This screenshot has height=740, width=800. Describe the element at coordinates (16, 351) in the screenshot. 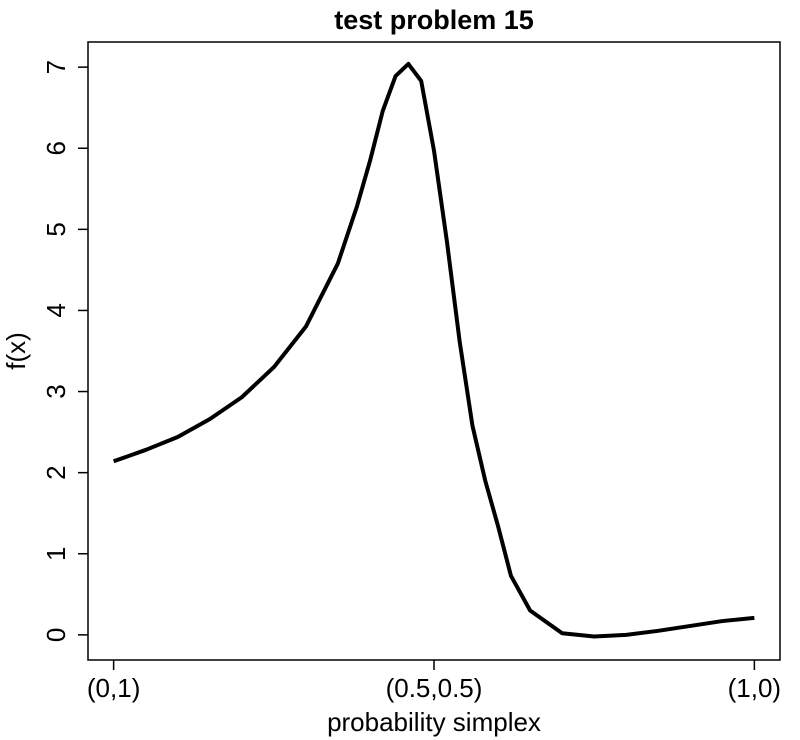

I see `y-axis-label: f(x)` at that location.